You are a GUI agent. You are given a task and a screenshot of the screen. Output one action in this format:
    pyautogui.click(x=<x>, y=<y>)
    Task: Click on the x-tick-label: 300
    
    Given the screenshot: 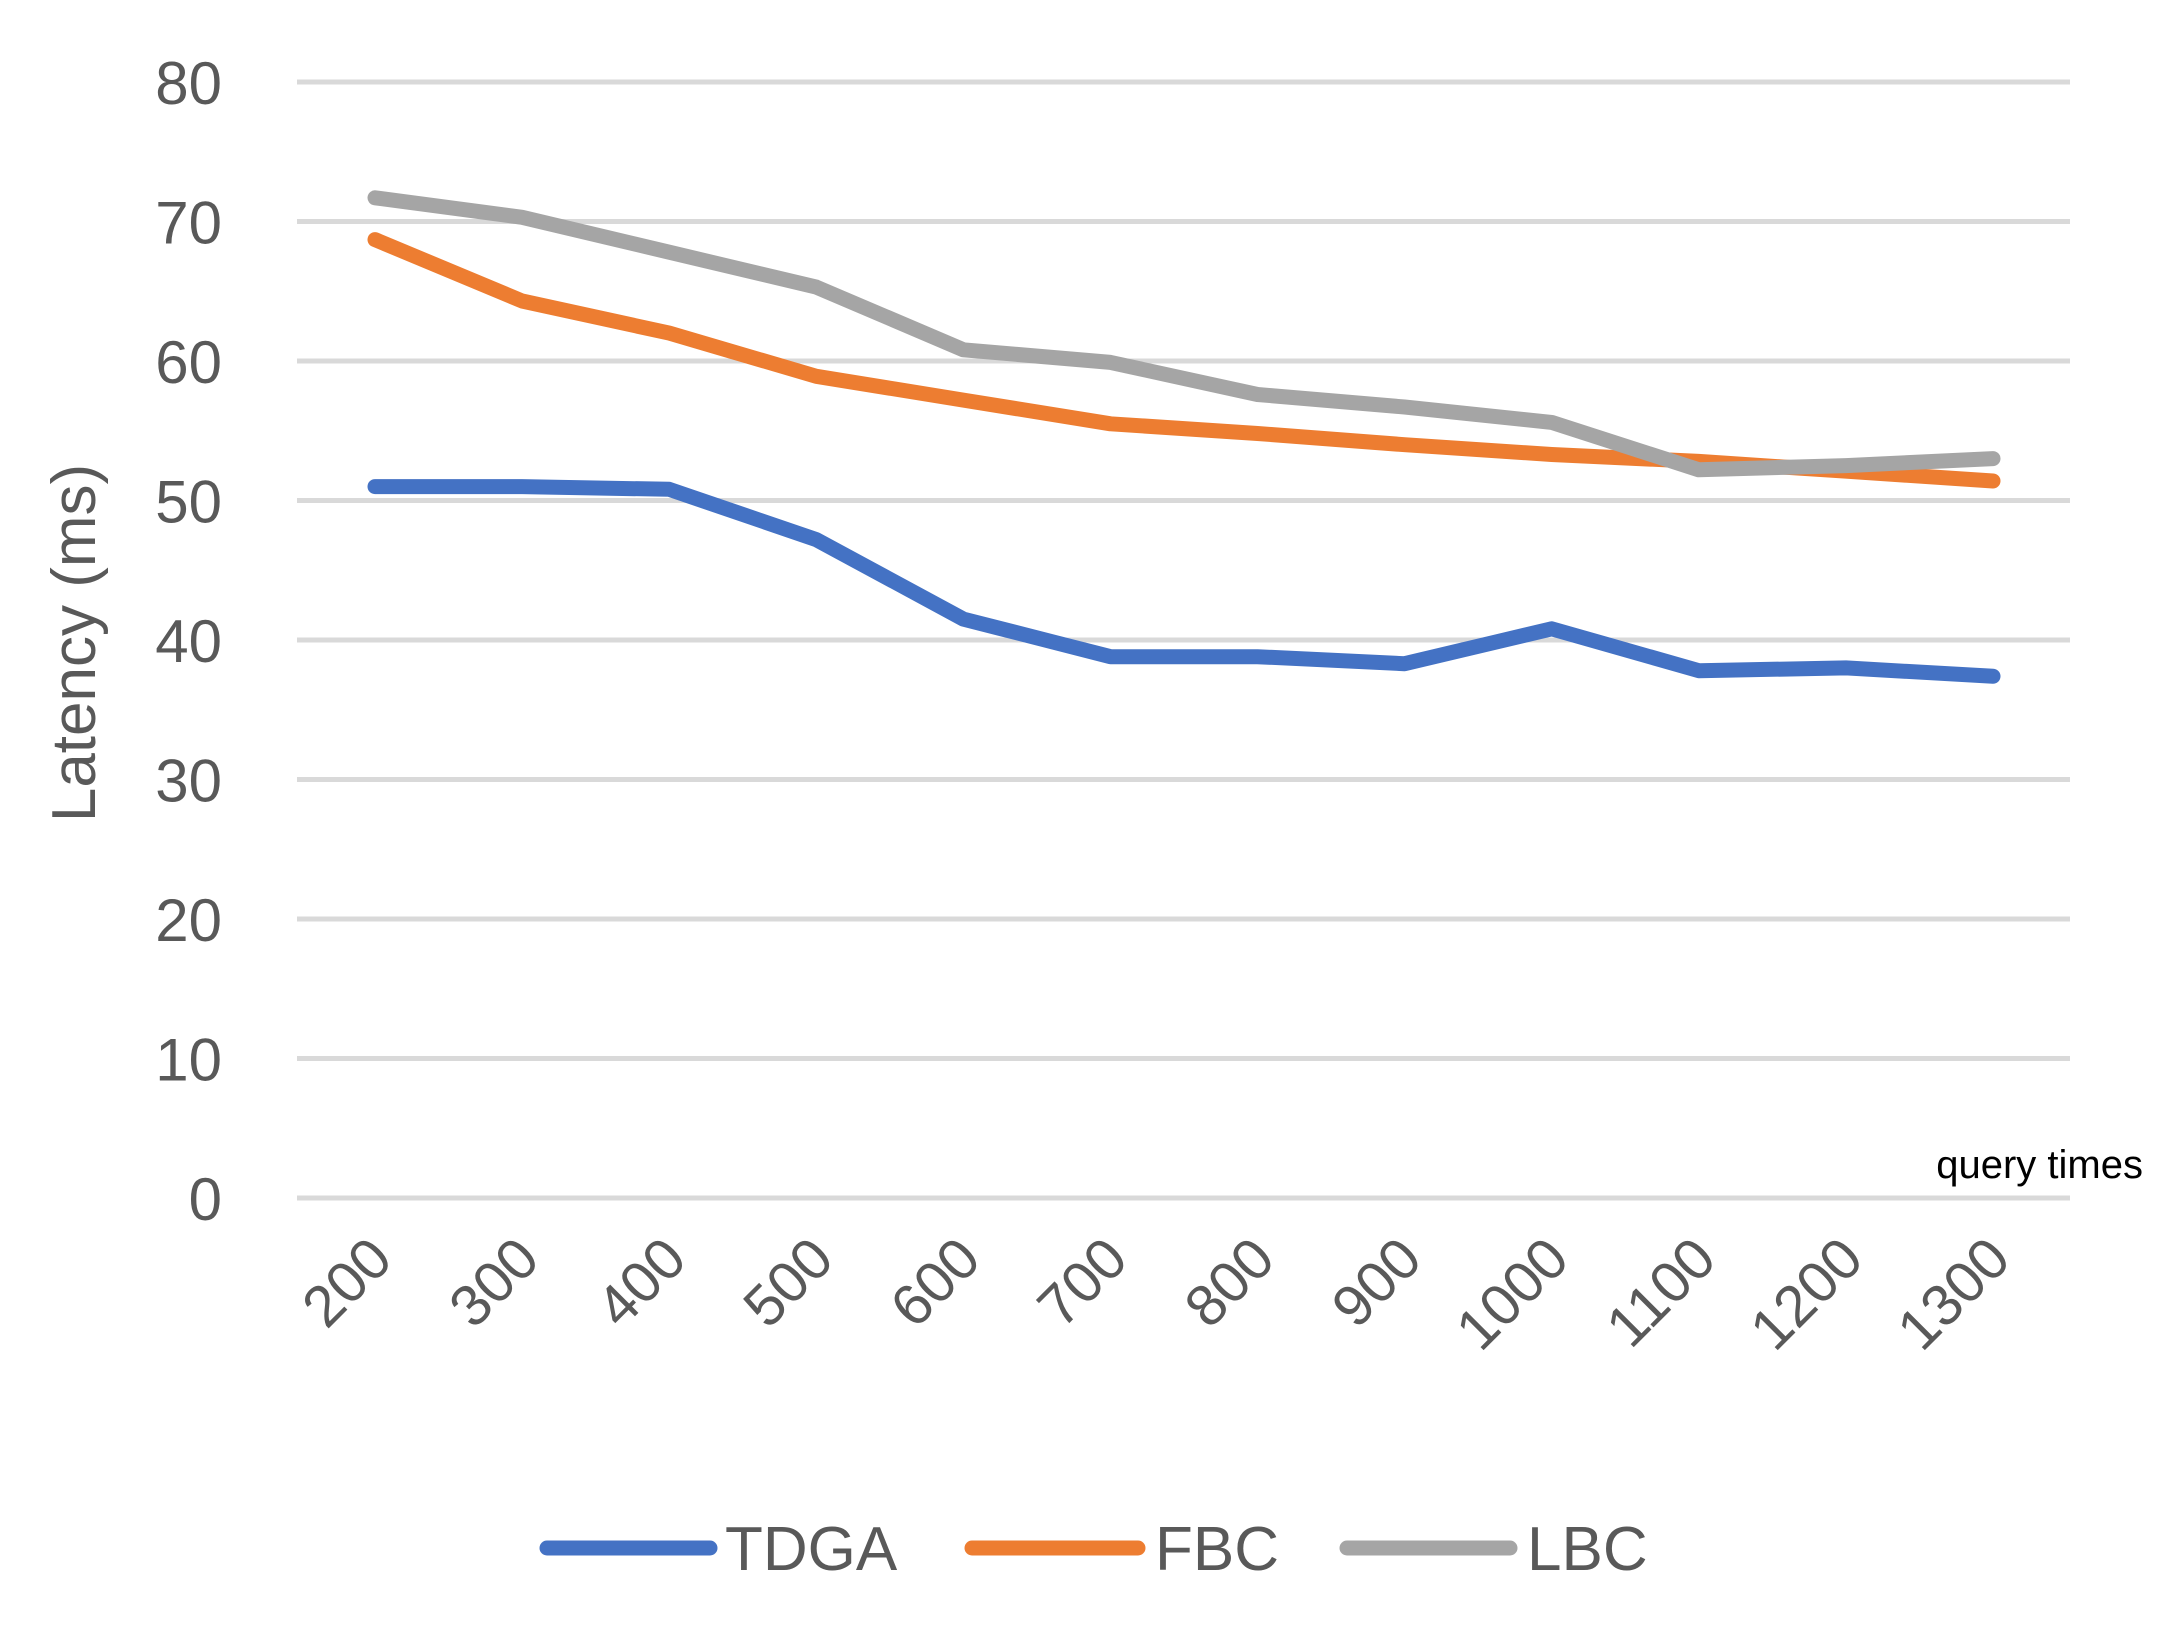 What is the action you would take?
    pyautogui.click(x=494, y=1282)
    